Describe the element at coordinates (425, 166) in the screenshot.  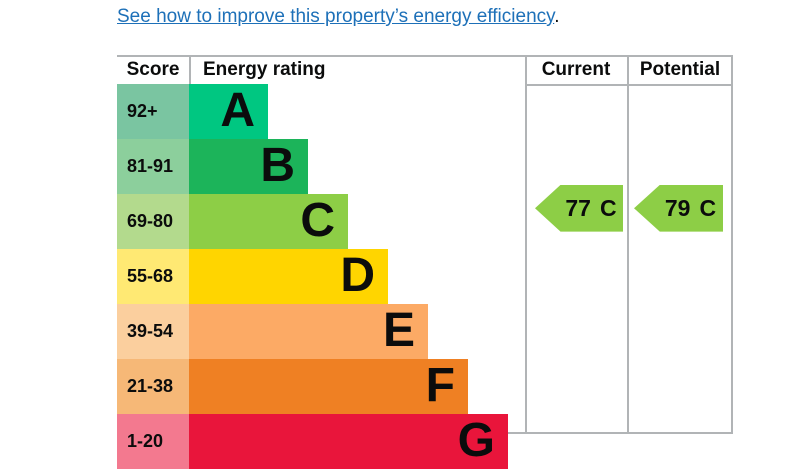
I see `band-row-b: 81-91 B` at that location.